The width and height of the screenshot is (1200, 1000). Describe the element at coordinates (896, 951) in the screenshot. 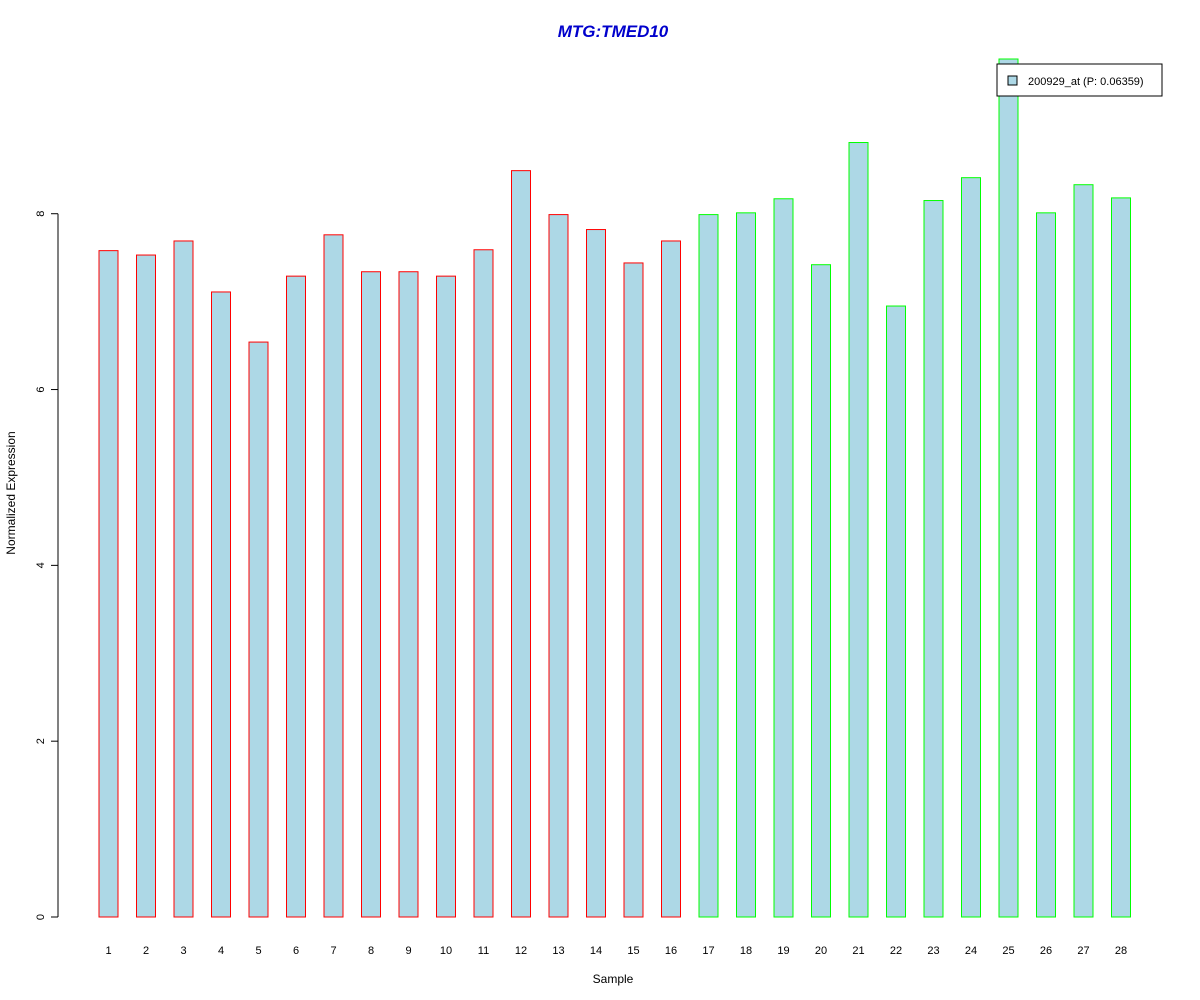

I see `x-tick-label: 22` at that location.